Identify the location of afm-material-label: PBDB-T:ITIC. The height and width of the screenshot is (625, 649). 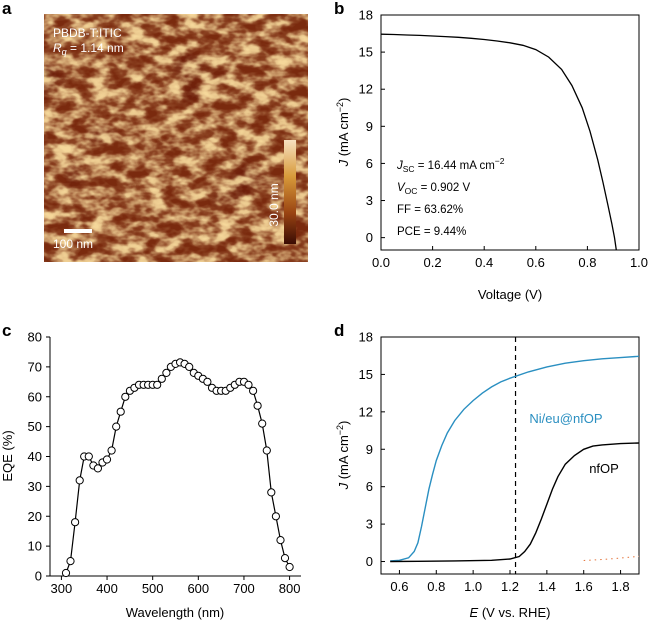
(87, 33).